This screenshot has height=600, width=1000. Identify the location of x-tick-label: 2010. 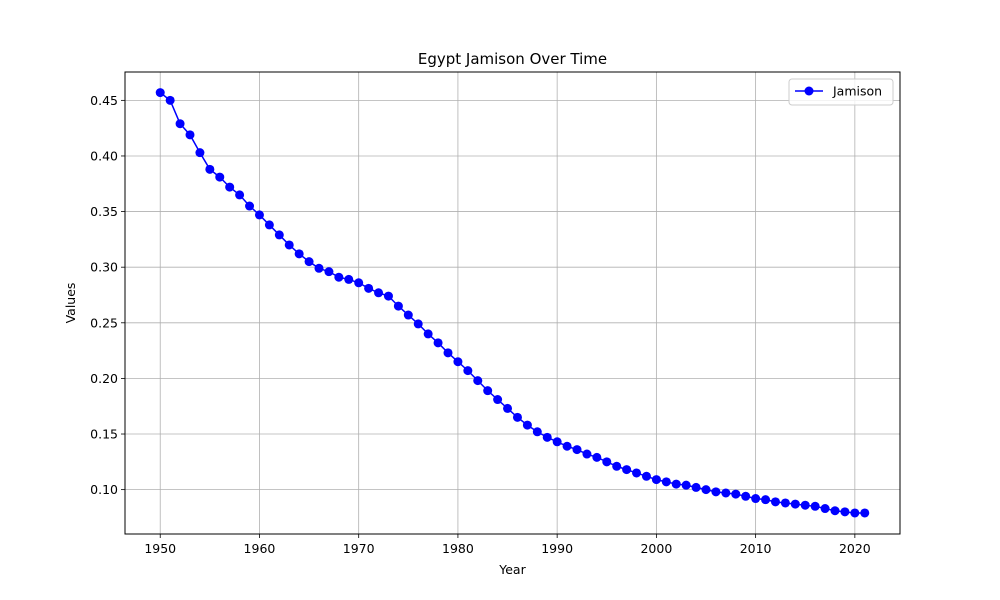
(756, 548).